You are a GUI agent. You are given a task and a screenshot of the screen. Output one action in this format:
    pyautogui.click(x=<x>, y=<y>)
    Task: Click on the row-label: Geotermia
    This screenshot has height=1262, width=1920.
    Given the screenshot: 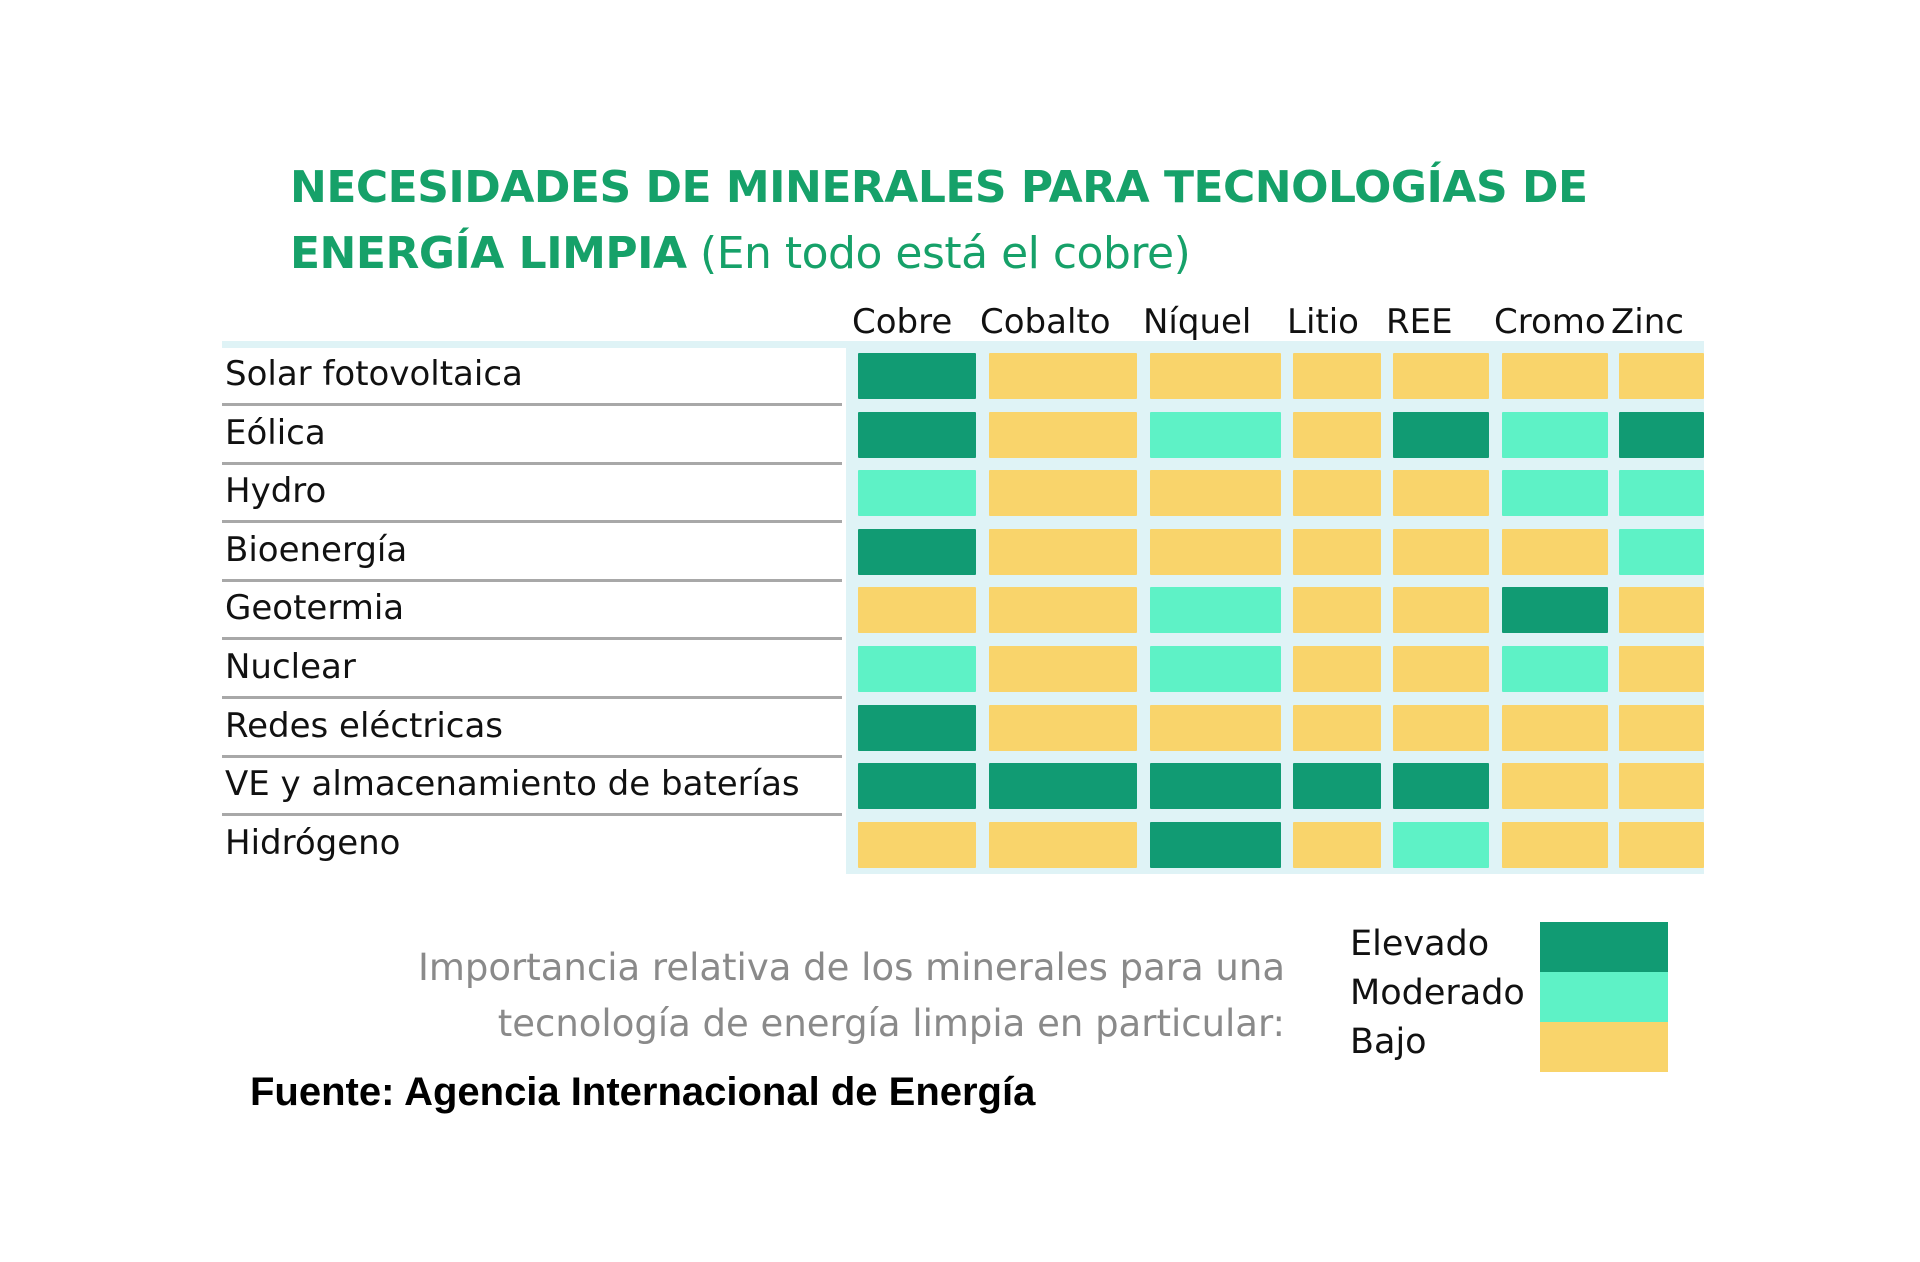 What is the action you would take?
    pyautogui.click(x=315, y=608)
    